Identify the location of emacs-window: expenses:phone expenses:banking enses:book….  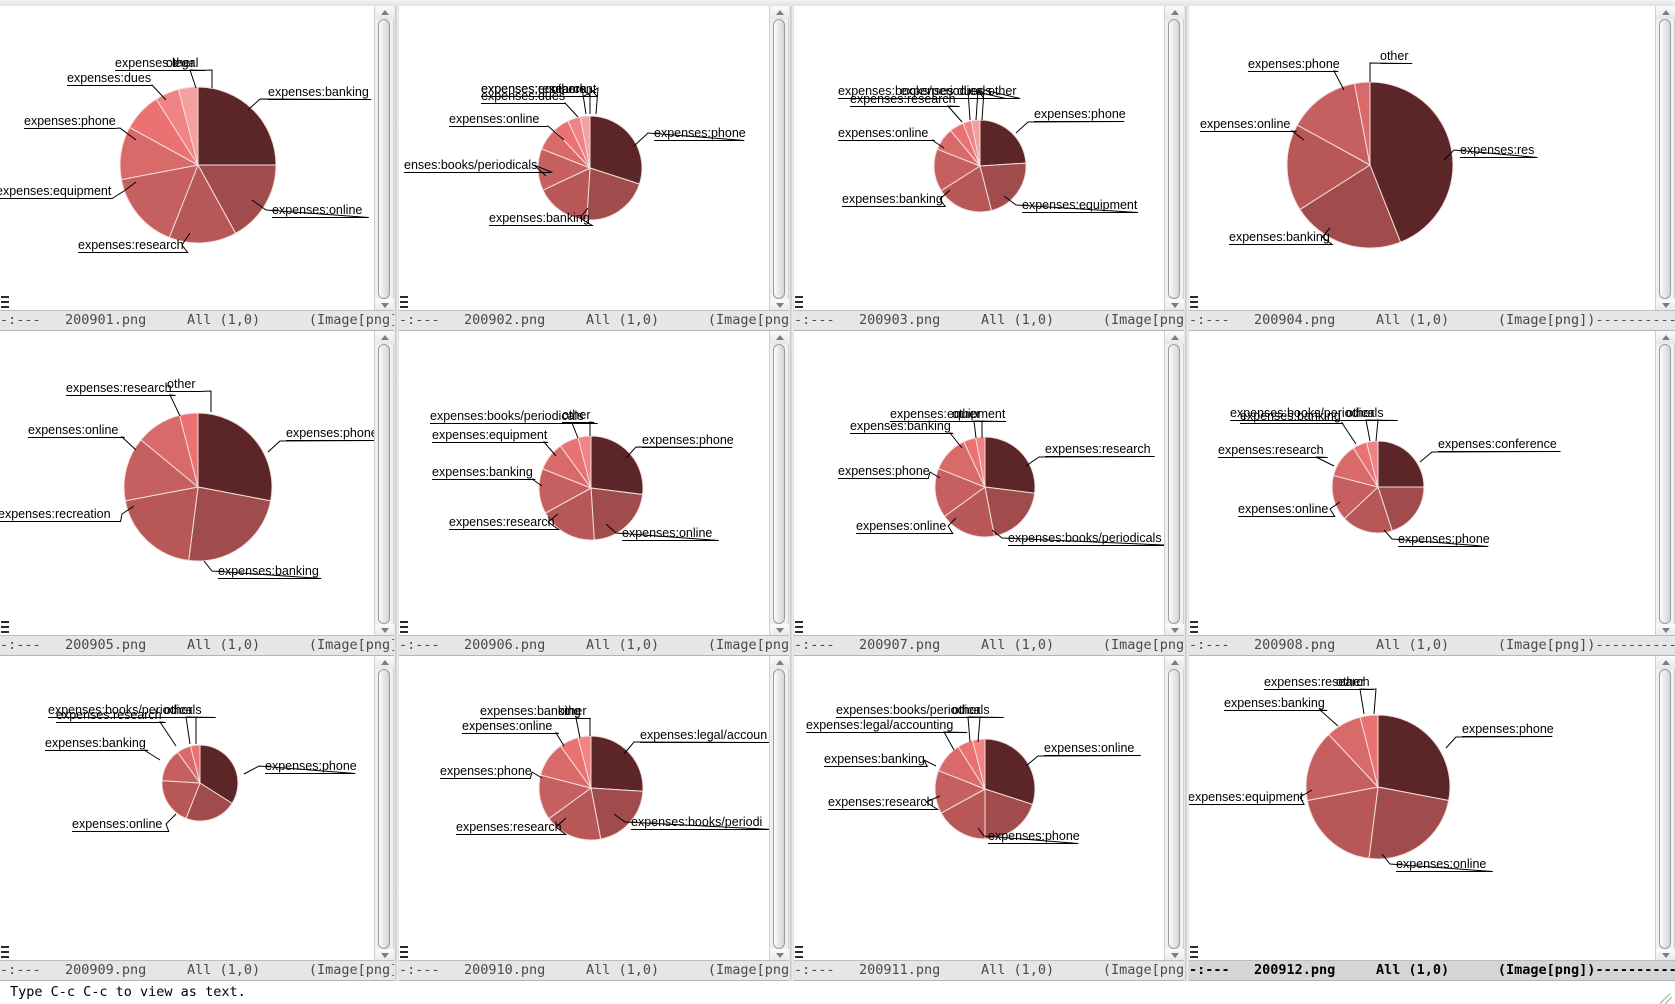
(594, 168).